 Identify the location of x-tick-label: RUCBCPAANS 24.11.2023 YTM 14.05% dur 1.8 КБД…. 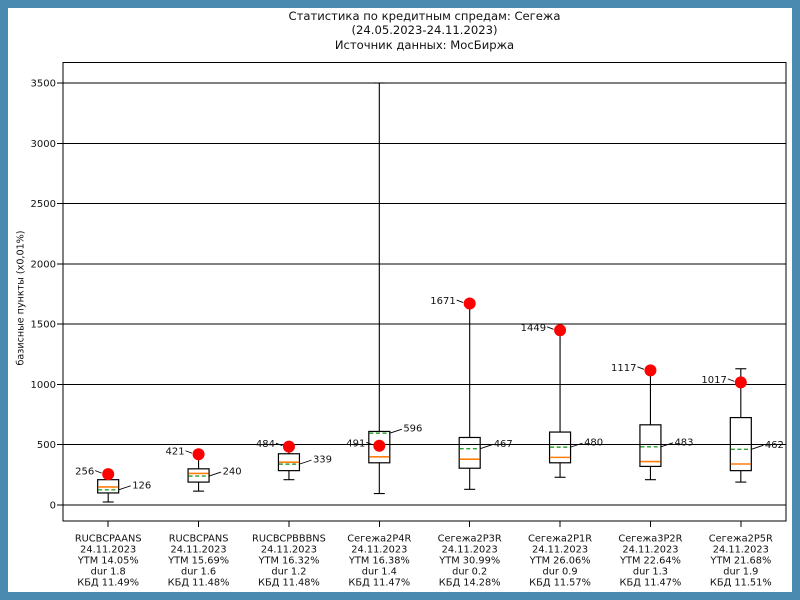
(108, 561).